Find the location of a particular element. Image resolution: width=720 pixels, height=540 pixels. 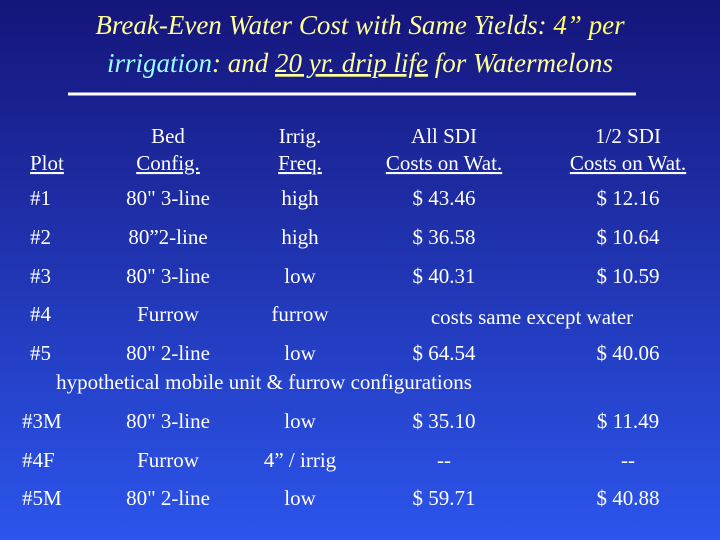

table-cell: 4” / irrig is located at coordinates (300, 460).